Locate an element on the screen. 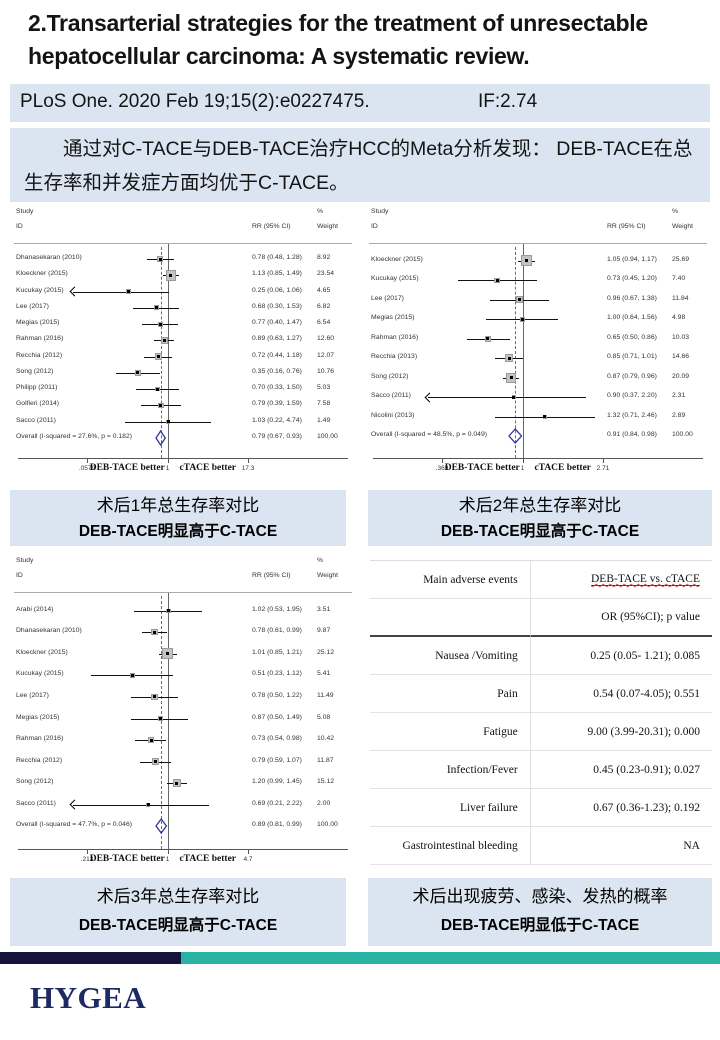  caption-2yr-os: 术后2年总生存率对比 DEB-TACE明显高于C-TACE is located at coordinates (540, 518).